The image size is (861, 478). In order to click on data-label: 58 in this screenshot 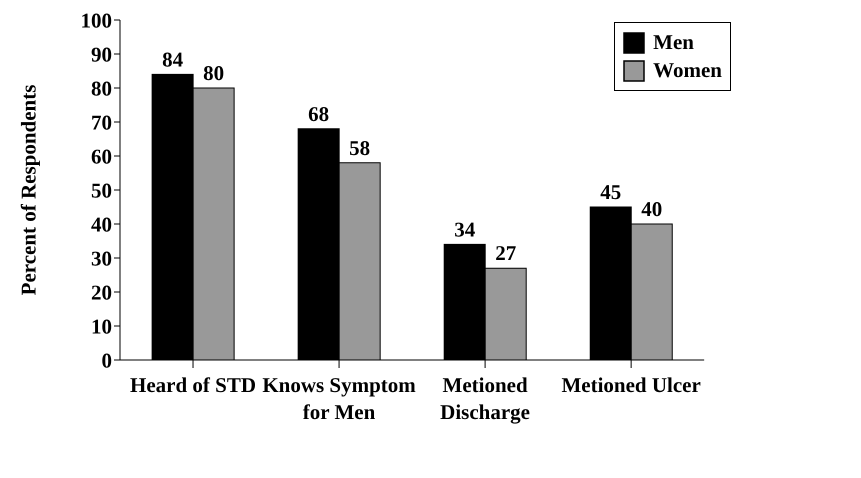, I will do `click(359, 148)`.